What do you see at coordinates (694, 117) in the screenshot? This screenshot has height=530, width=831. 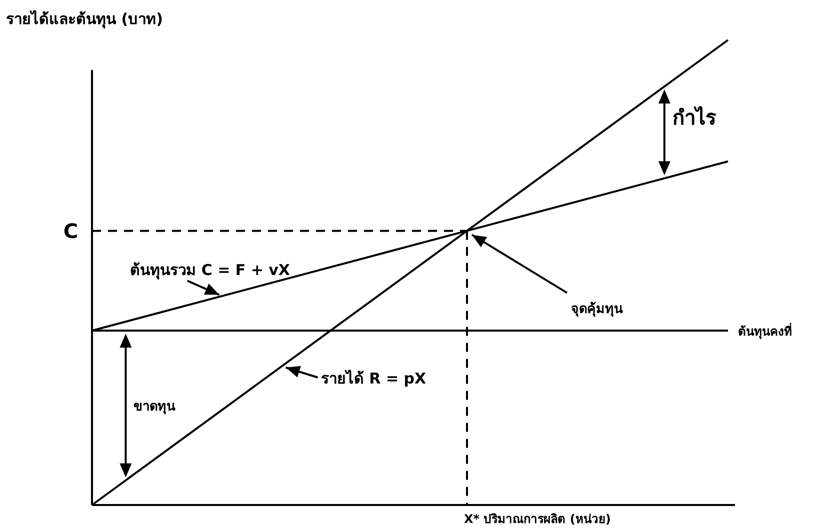 I see `annotation: กำไร` at bounding box center [694, 117].